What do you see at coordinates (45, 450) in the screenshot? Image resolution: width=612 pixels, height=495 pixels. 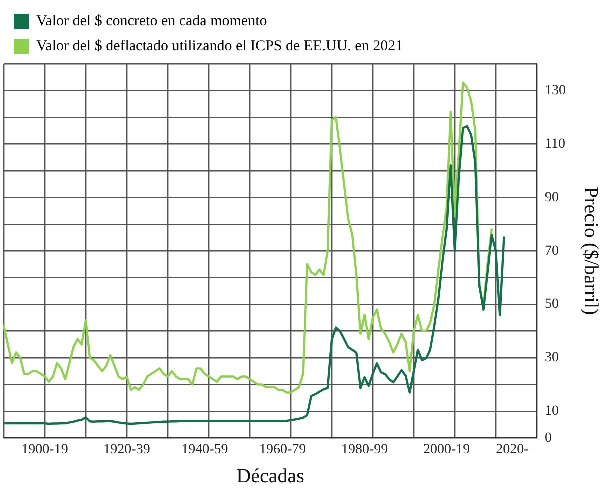 I see `x-tick-label: 1900-19` at bounding box center [45, 450].